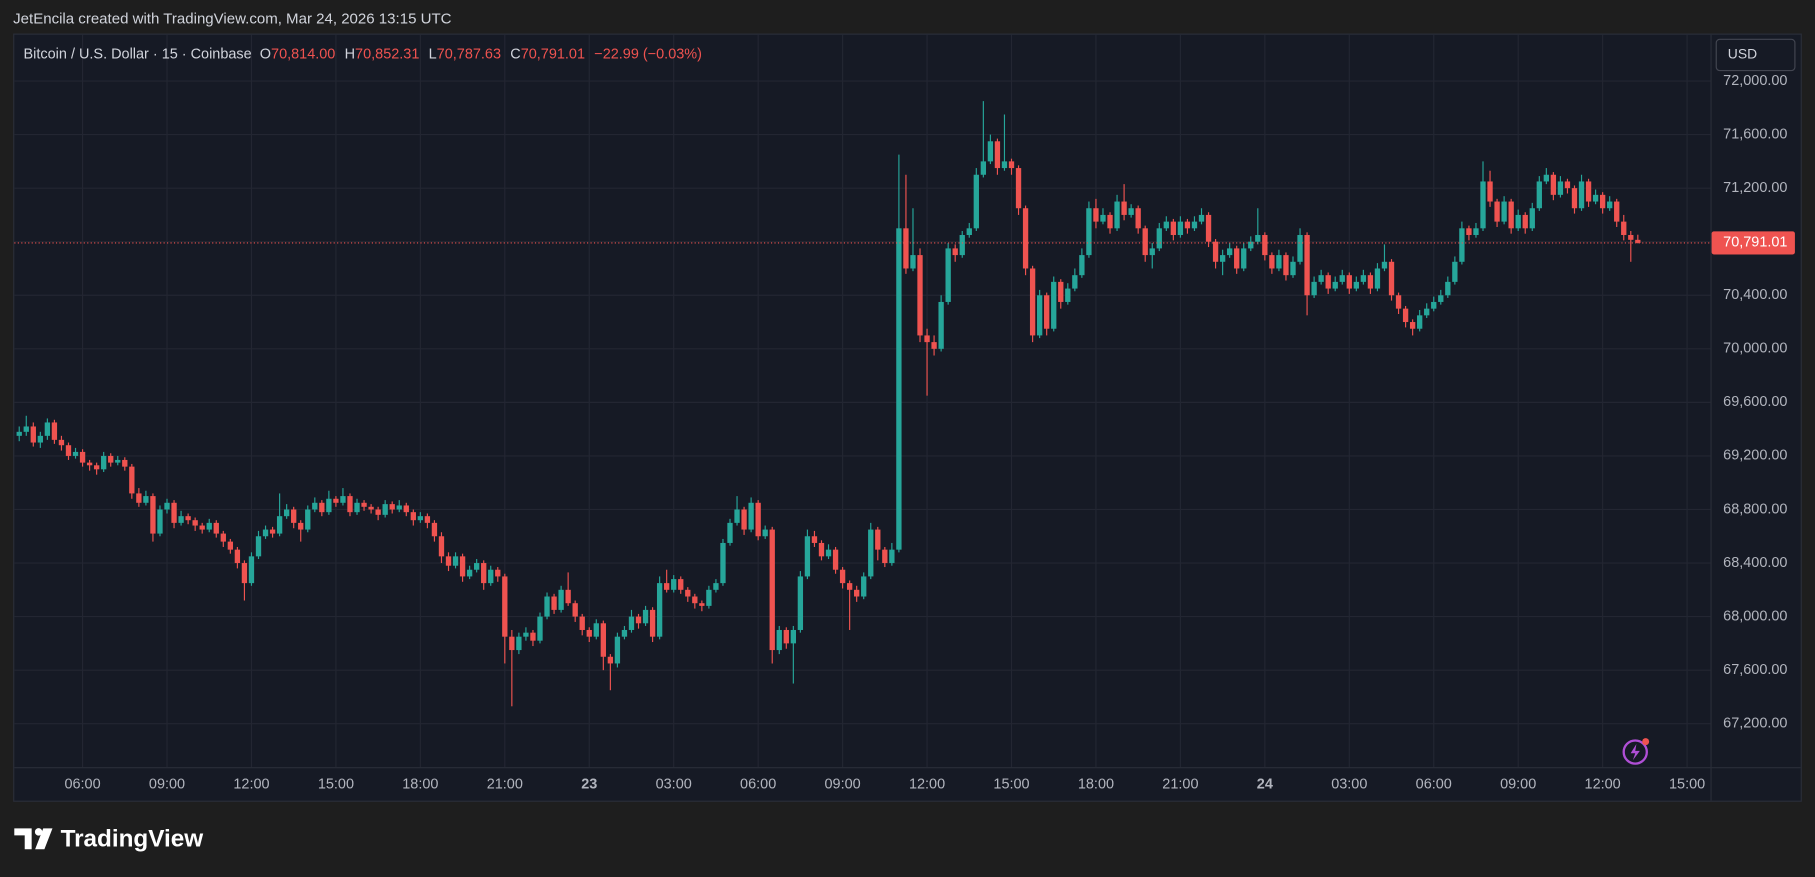 Image resolution: width=1815 pixels, height=877 pixels. I want to click on y-tick-label: 70,400.00, so click(1755, 295).